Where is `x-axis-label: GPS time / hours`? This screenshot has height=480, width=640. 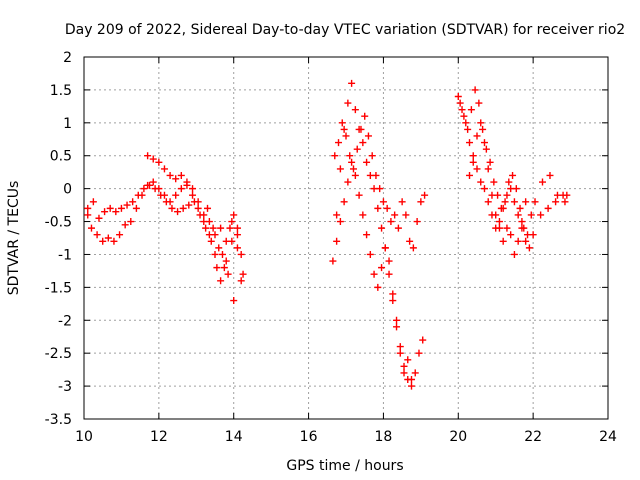
x-axis-label: GPS time / hours is located at coordinates (344, 466).